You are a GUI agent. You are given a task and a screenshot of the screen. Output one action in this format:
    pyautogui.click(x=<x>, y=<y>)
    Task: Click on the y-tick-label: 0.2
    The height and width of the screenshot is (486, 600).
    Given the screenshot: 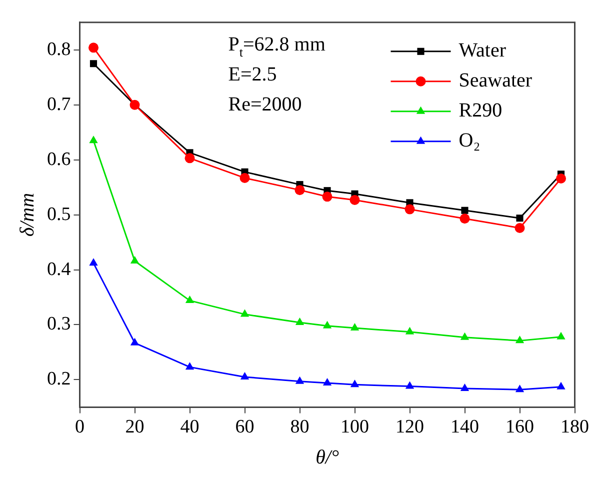 What is the action you would take?
    pyautogui.click(x=59, y=379)
    